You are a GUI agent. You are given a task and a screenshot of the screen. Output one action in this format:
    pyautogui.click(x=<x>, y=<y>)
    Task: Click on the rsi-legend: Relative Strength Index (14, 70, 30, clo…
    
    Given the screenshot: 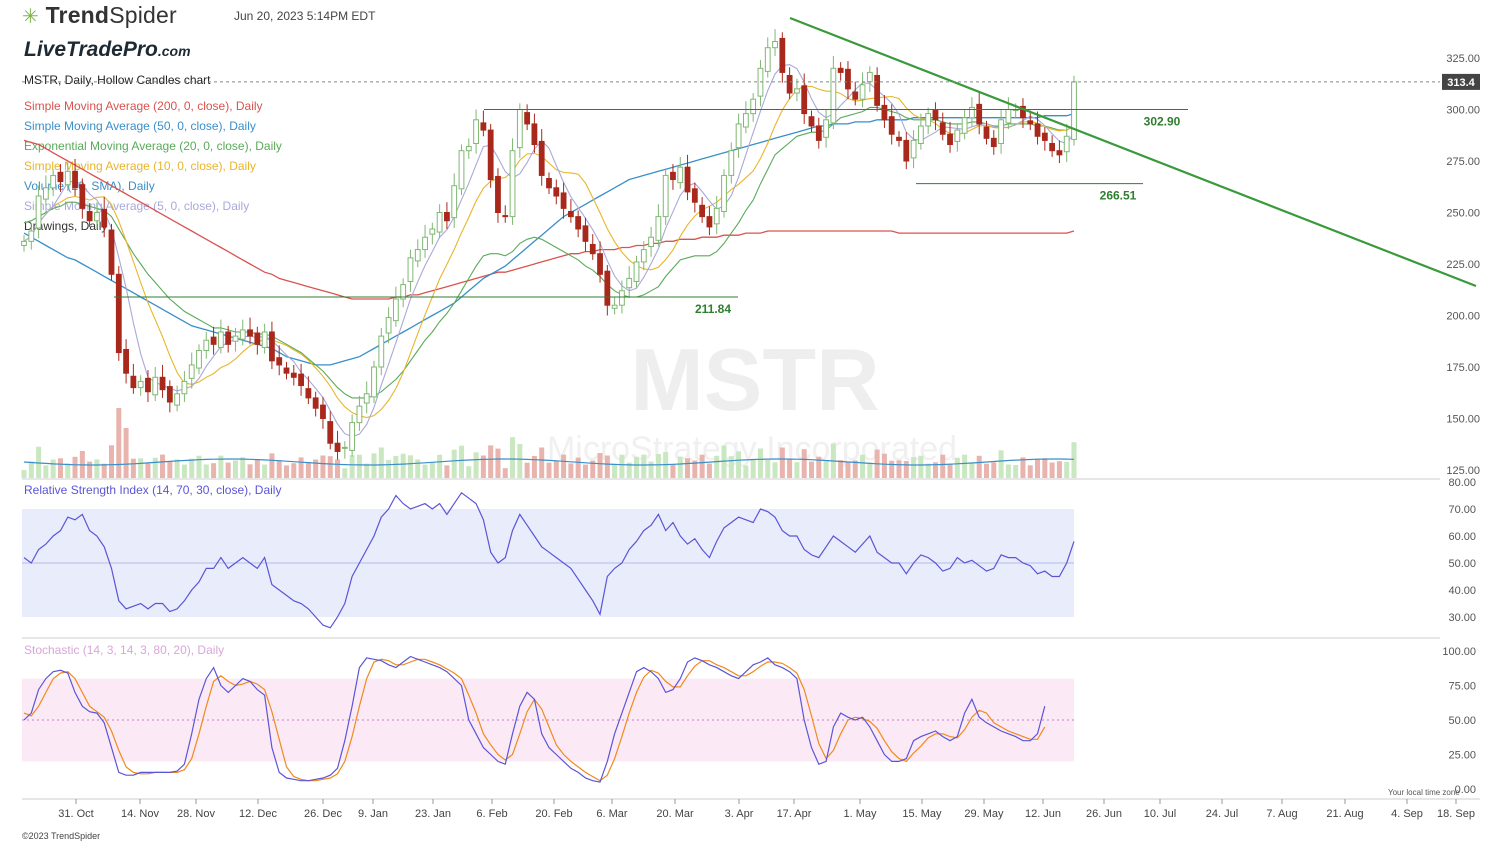 What is the action you would take?
    pyautogui.click(x=153, y=490)
    